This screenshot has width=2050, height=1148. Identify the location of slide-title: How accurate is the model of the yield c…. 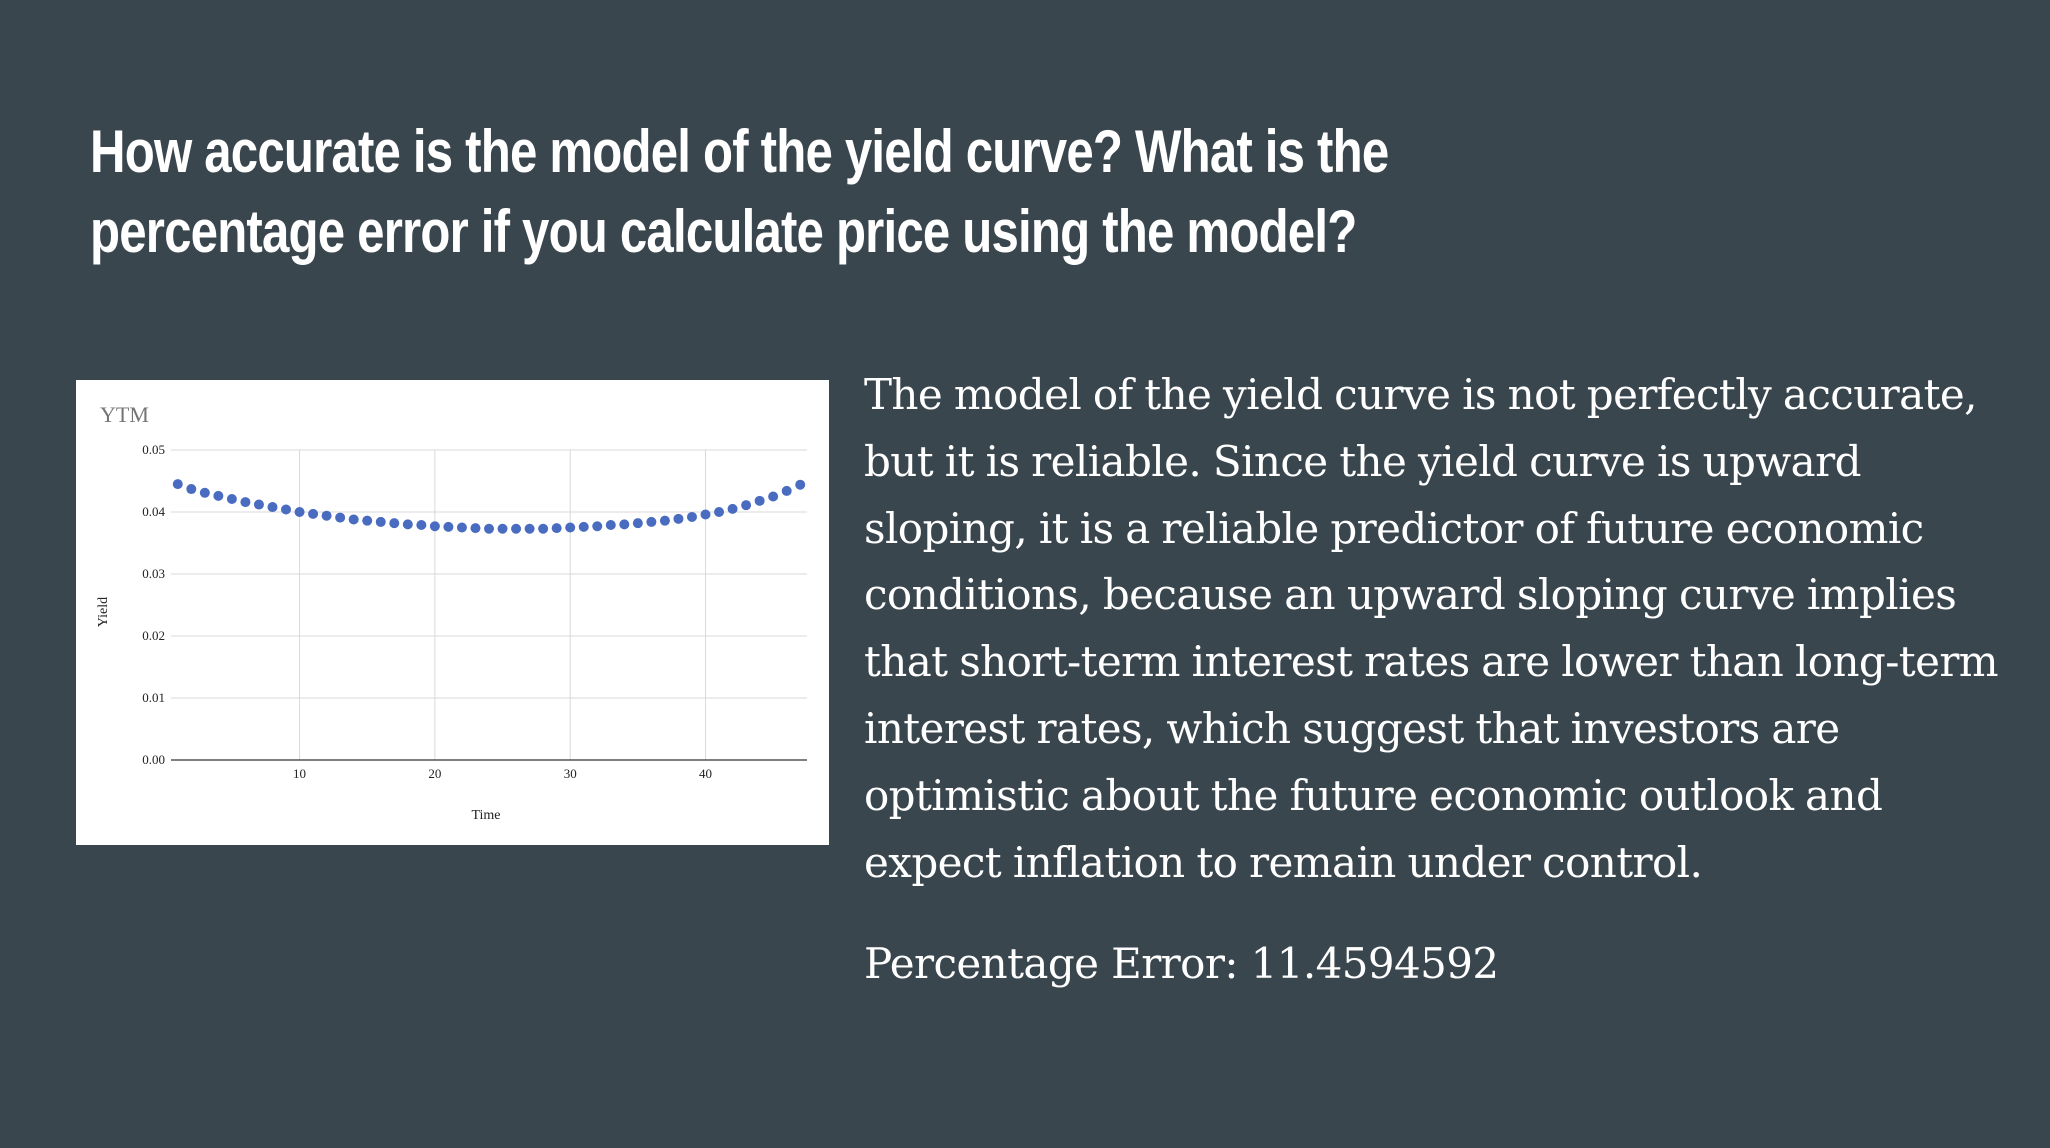
(739, 191).